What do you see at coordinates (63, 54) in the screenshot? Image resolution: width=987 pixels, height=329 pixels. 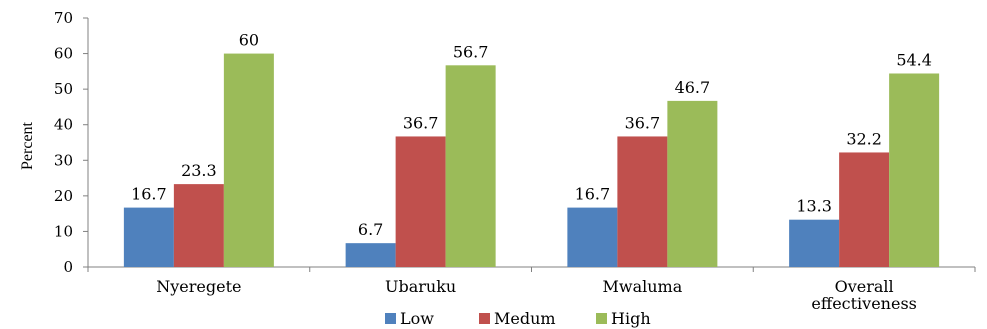 I see `y-tick-label: 60` at bounding box center [63, 54].